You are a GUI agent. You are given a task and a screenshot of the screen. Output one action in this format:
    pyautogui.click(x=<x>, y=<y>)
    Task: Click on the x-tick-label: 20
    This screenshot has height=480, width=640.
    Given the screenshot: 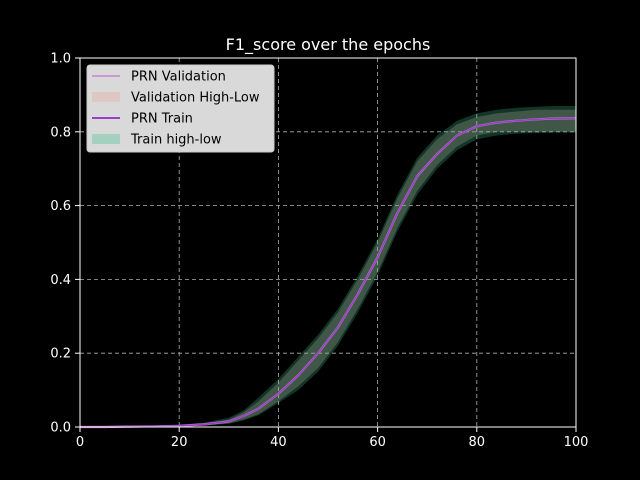 What is the action you would take?
    pyautogui.click(x=179, y=442)
    